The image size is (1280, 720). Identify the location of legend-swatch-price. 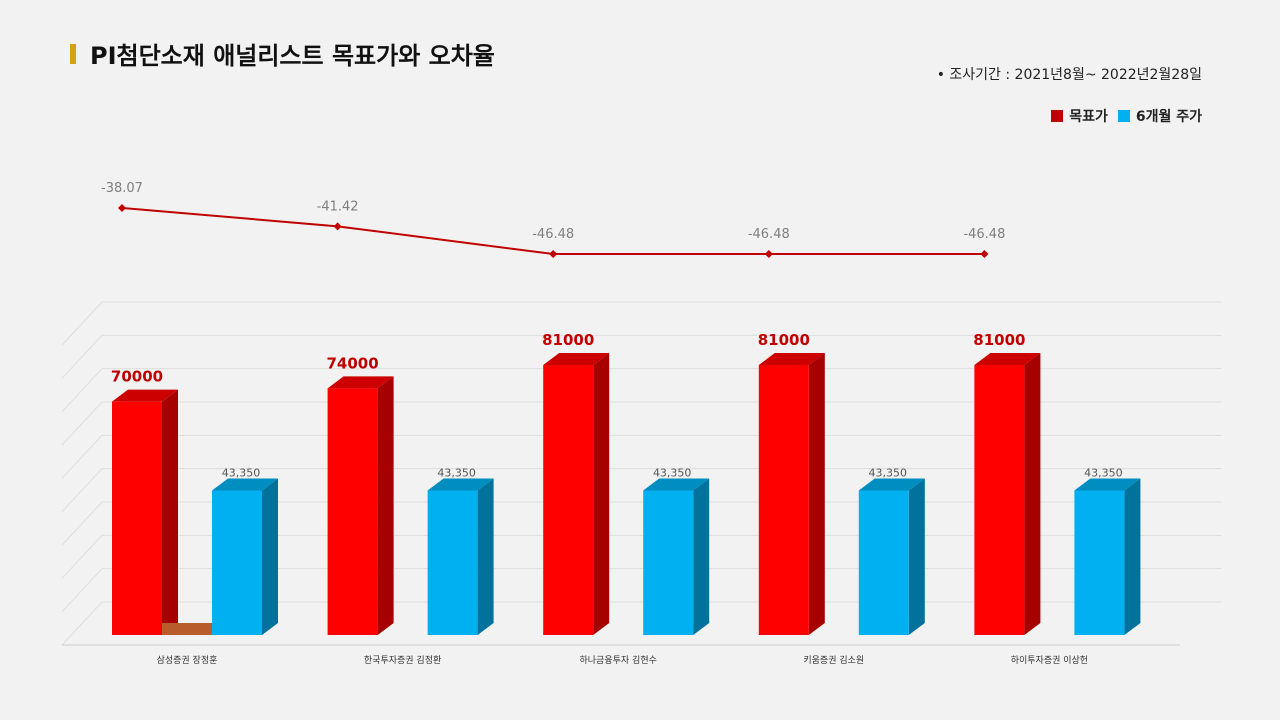
(1123, 116).